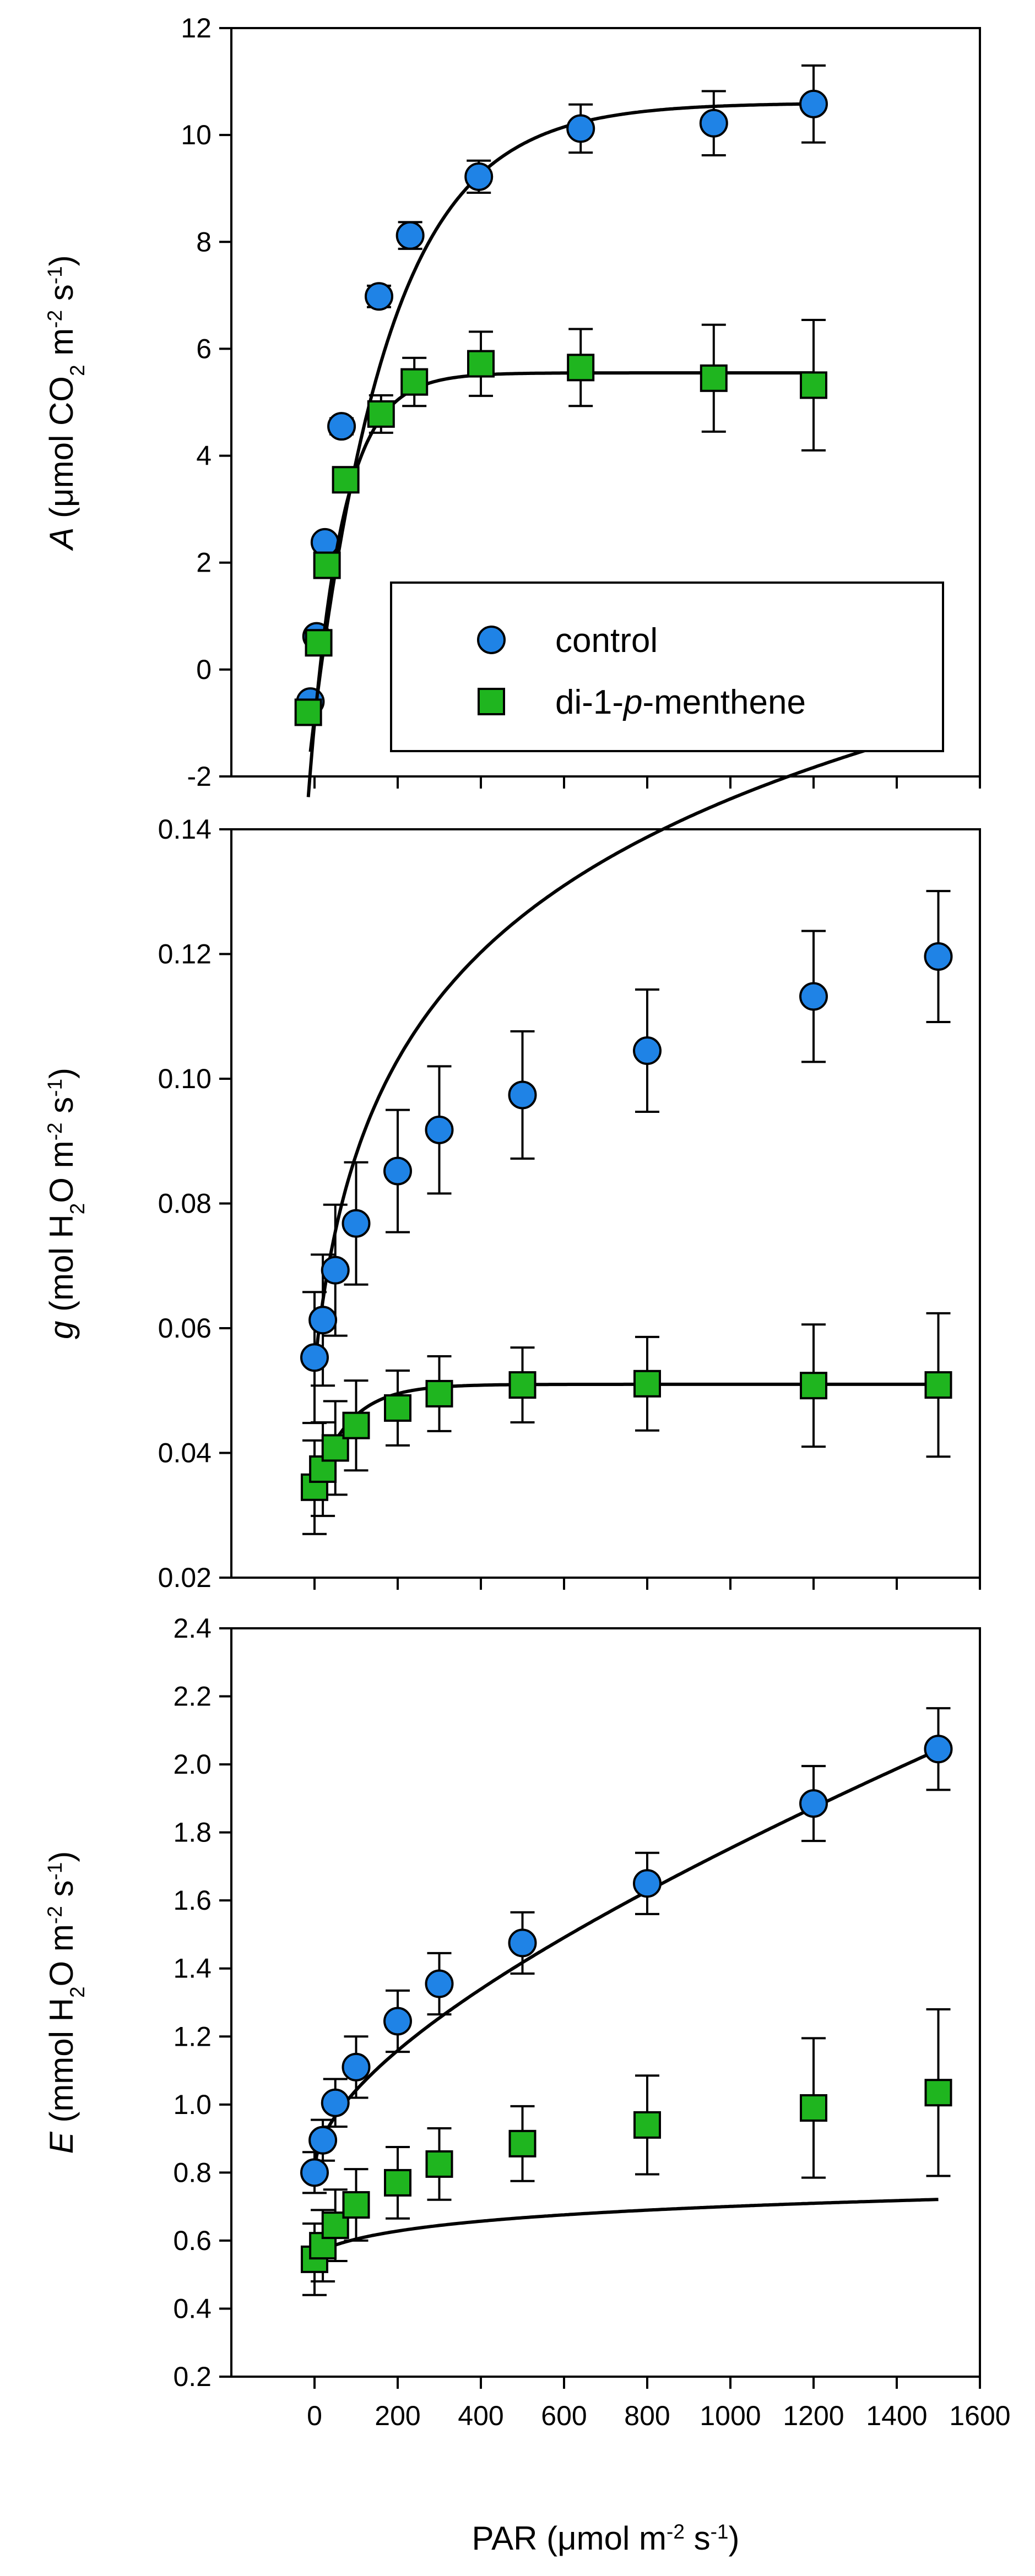  What do you see at coordinates (192, 1764) in the screenshot?
I see `y-tick-label: 2.0` at bounding box center [192, 1764].